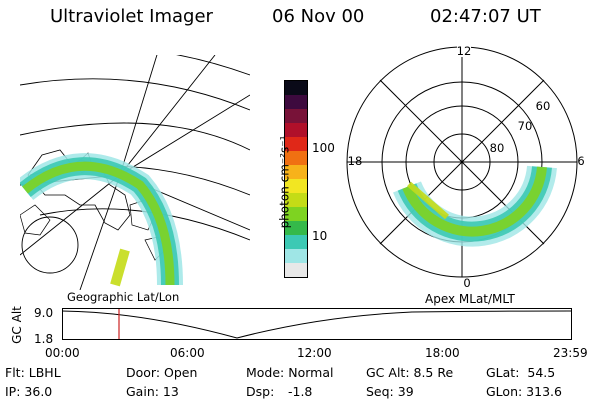 The image size is (600, 400). I want to click on colorbar-tick-10: 10, so click(320, 236).